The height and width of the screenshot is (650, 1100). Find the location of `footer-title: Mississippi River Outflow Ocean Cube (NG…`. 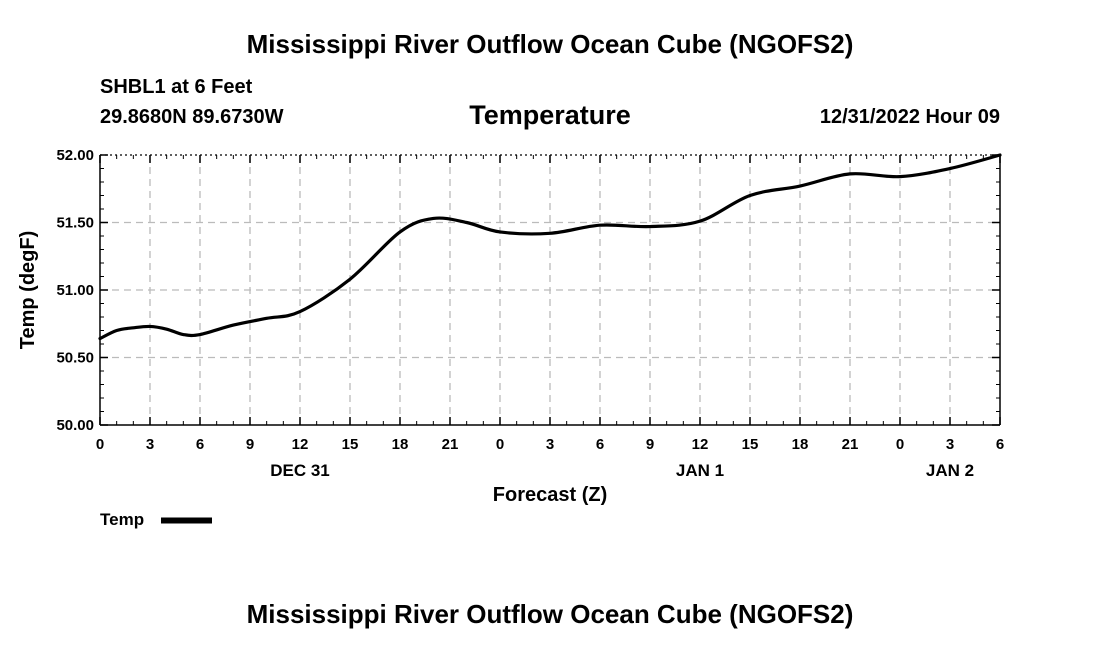

footer-title: Mississippi River Outflow Ocean Cube (NG… is located at coordinates (550, 614).